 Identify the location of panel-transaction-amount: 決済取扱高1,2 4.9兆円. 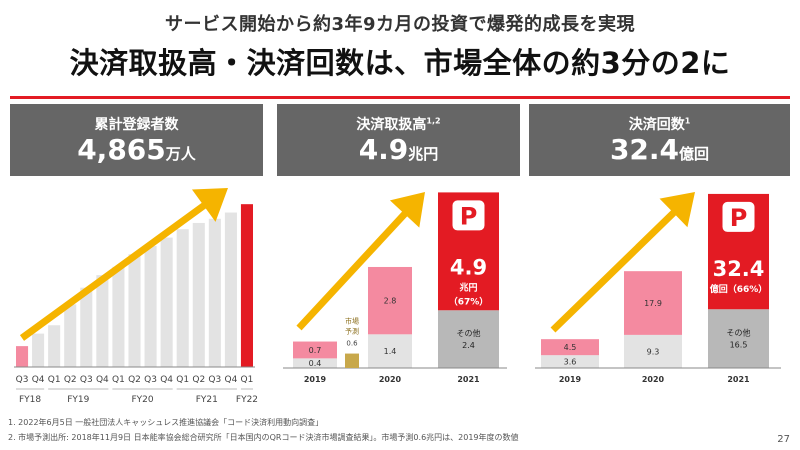
(398, 140).